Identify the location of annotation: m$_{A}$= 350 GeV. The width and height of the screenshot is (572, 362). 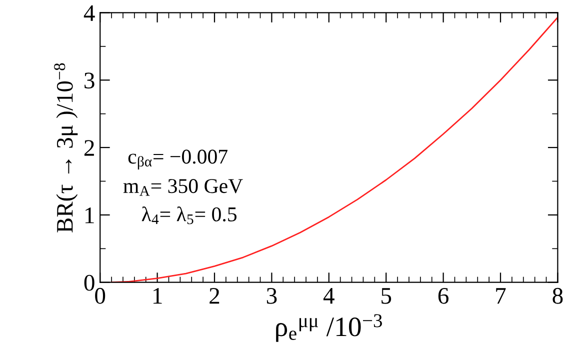
(183, 187).